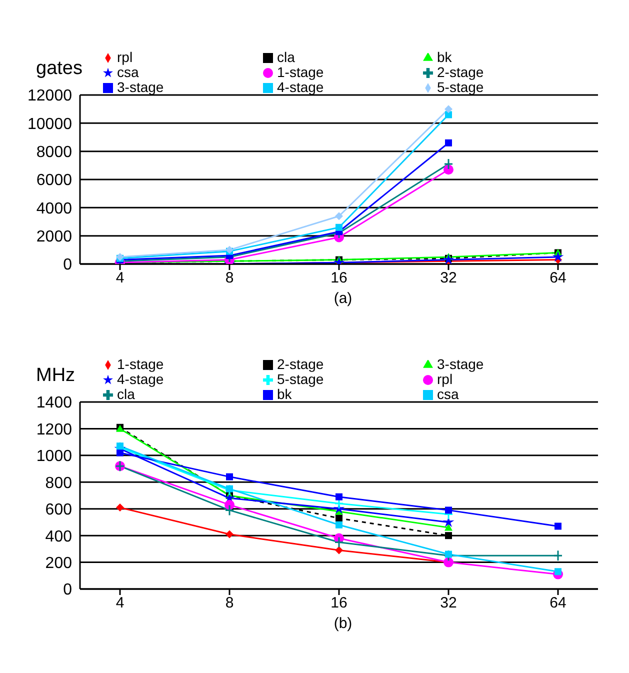  Describe the element at coordinates (54, 457) in the screenshot. I see `y-tick-label: 1000` at that location.